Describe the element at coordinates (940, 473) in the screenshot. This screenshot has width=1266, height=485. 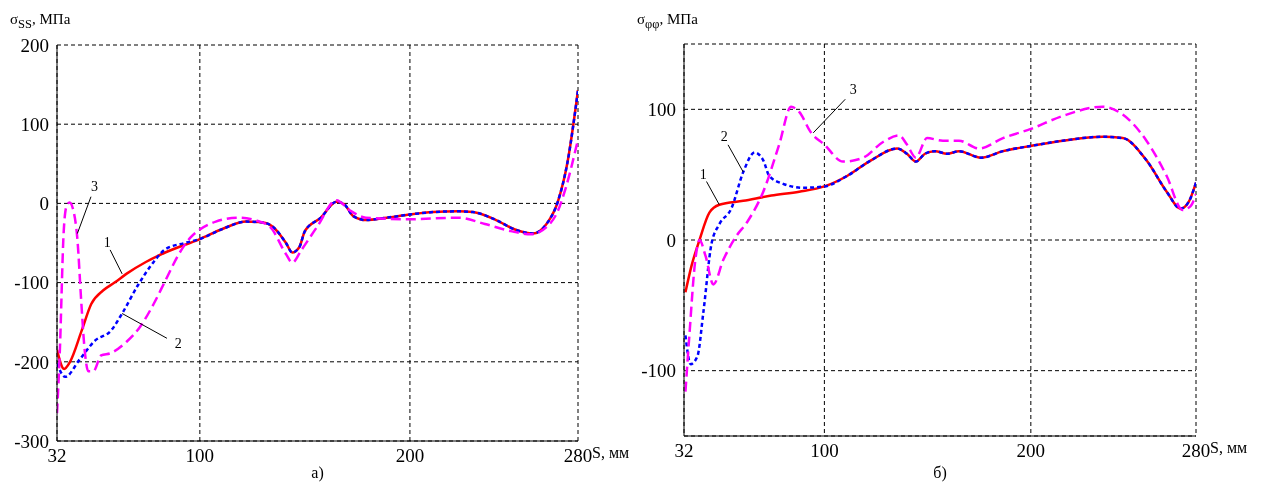
I see `text: б)` at that location.